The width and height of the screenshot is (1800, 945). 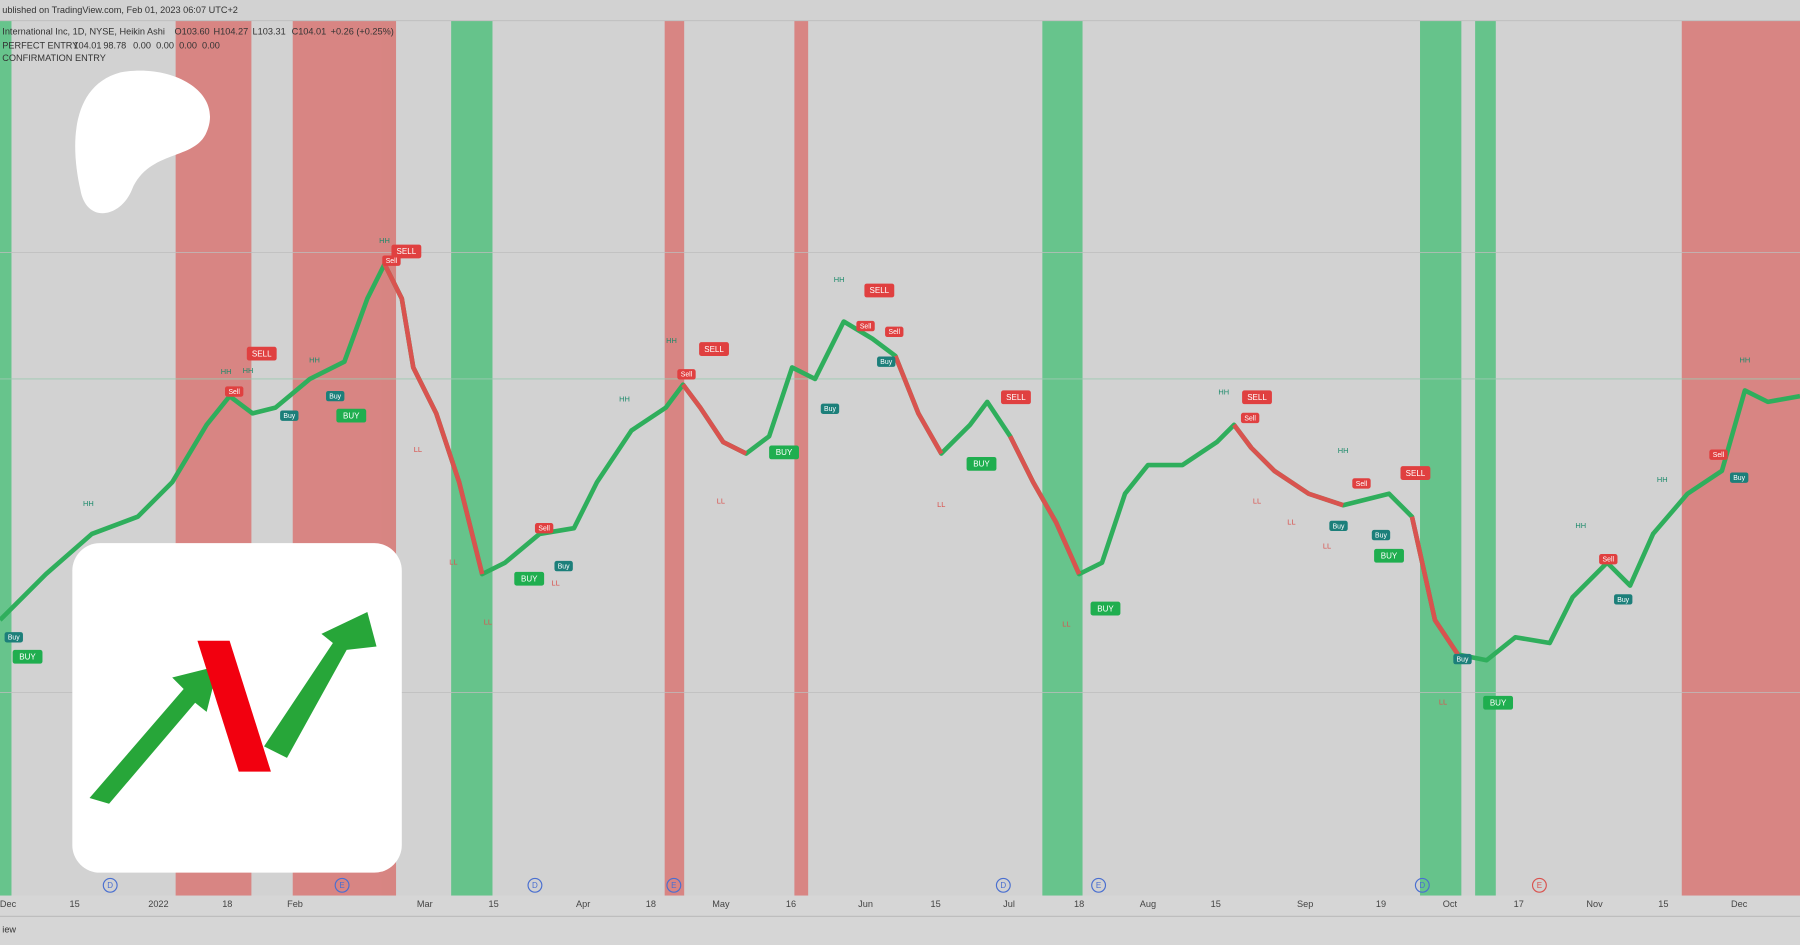 I want to click on ohlc: L103.31, so click(x=269, y=32).